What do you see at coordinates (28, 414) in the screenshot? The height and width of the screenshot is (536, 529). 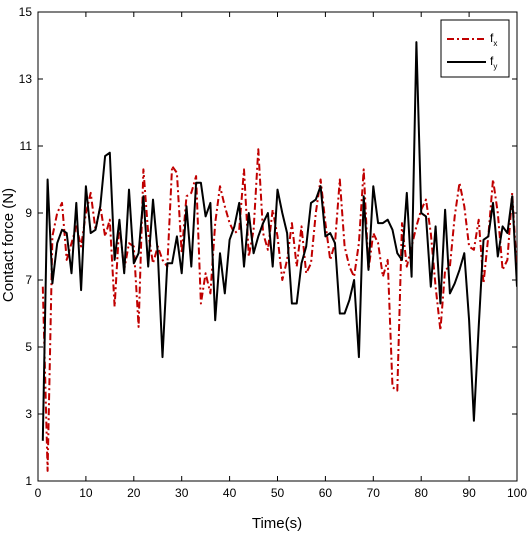 I see `y-tick-label: 3` at bounding box center [28, 414].